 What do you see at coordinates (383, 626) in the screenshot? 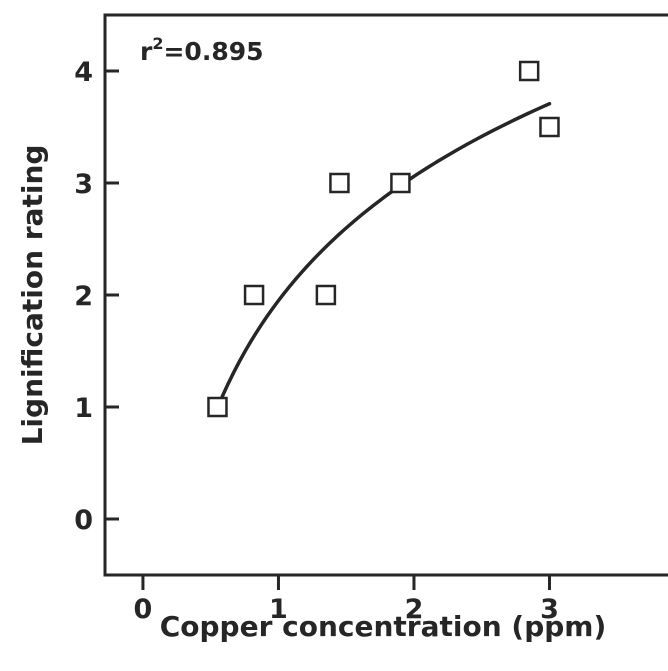
I see `x-axis-title: Copper concentration (ppm)` at bounding box center [383, 626].